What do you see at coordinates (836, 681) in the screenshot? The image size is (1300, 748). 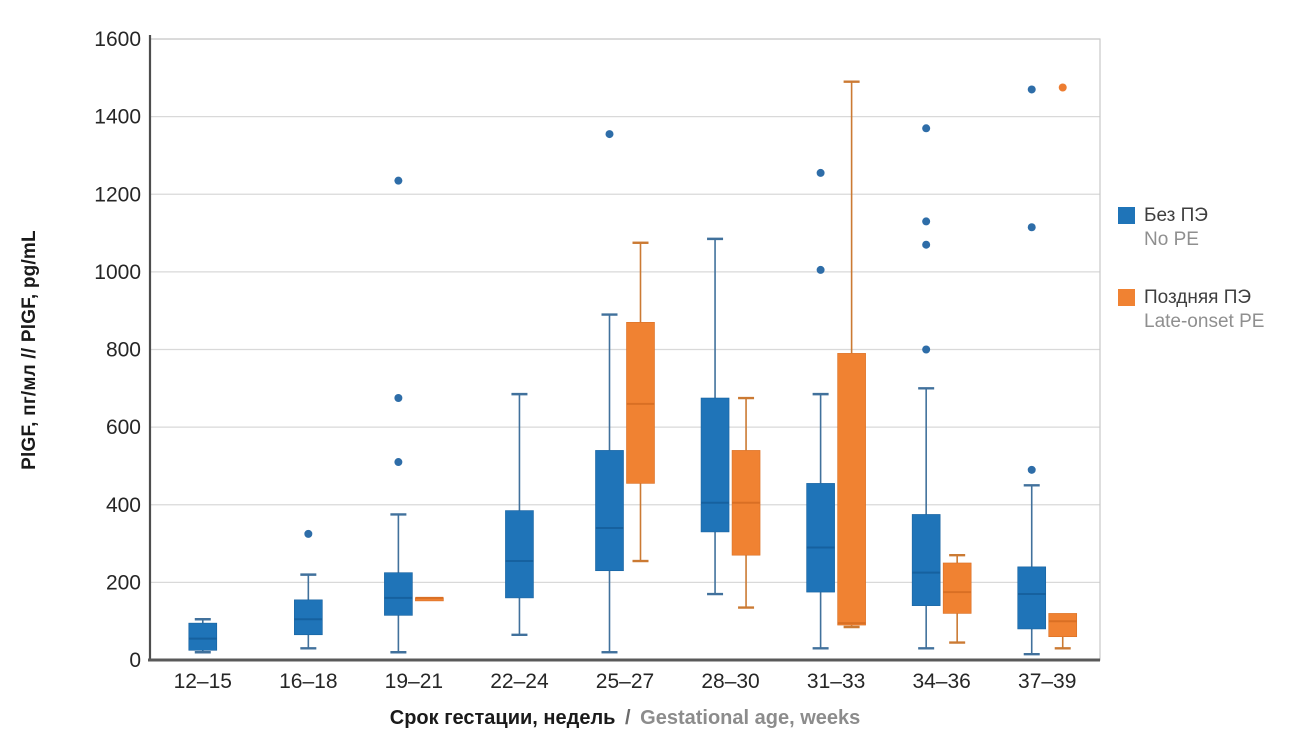 I see `x-tick-label: 31–33` at bounding box center [836, 681].